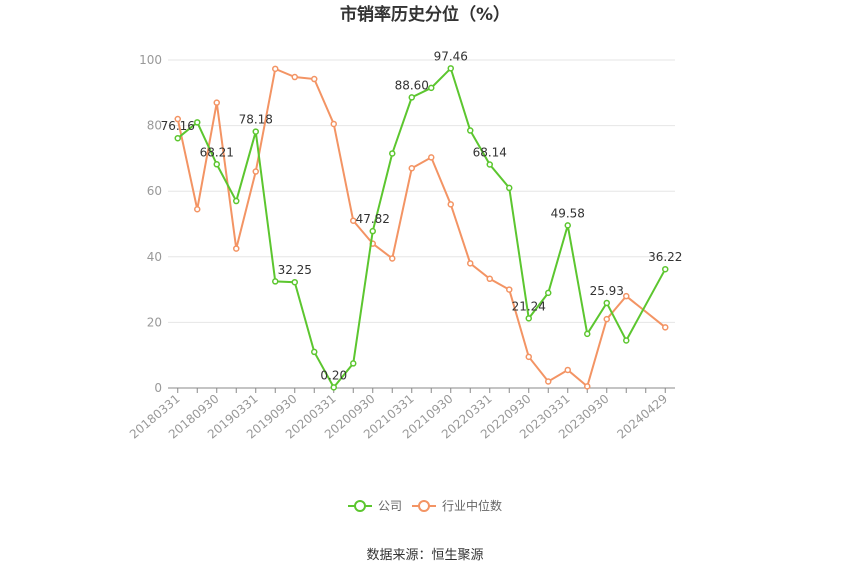  I want to click on data-label: 0.20, so click(333, 375).